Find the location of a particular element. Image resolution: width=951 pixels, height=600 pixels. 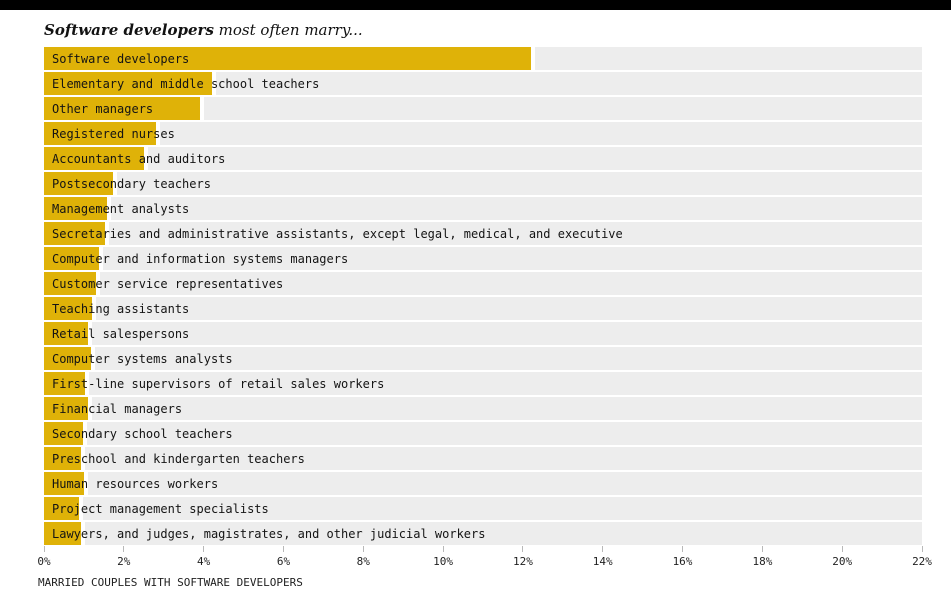

bar-label: Secondary school teachers is located at coordinates (142, 433).